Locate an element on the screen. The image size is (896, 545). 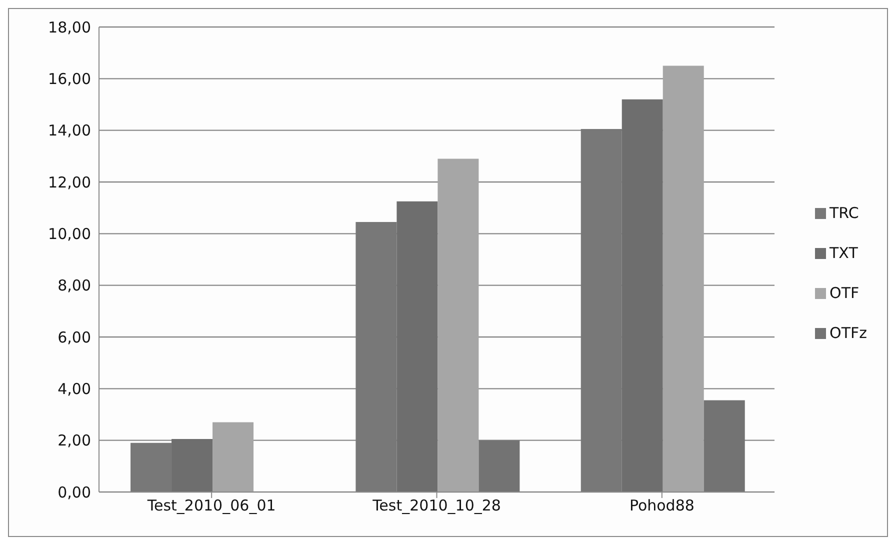
y-tick-label: 2,00 is located at coordinates (74, 441).